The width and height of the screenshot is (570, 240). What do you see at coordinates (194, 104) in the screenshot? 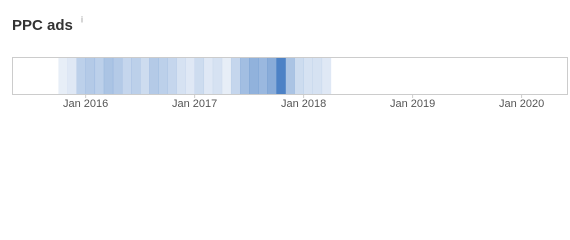
I see `x-tick-label: Jan 2017` at bounding box center [194, 104].